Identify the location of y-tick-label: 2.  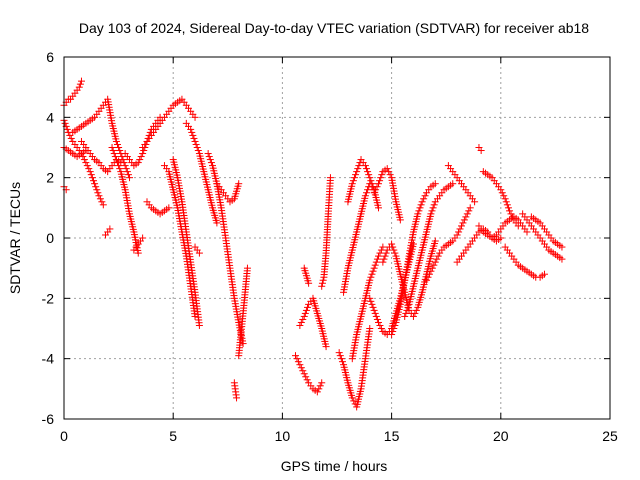
(50, 178).